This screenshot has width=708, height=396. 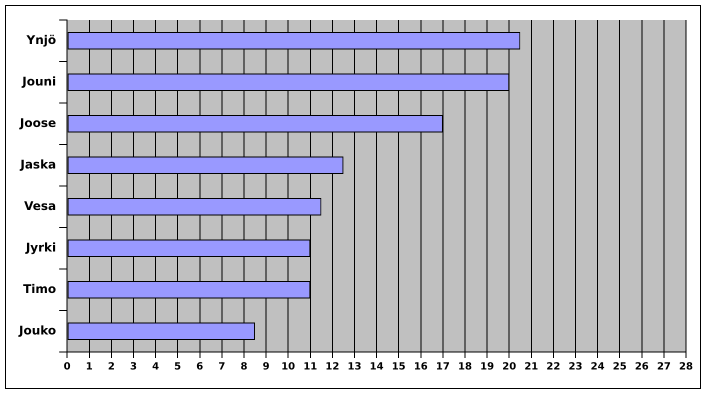 I want to click on x-tick-label: 5, so click(x=178, y=367).